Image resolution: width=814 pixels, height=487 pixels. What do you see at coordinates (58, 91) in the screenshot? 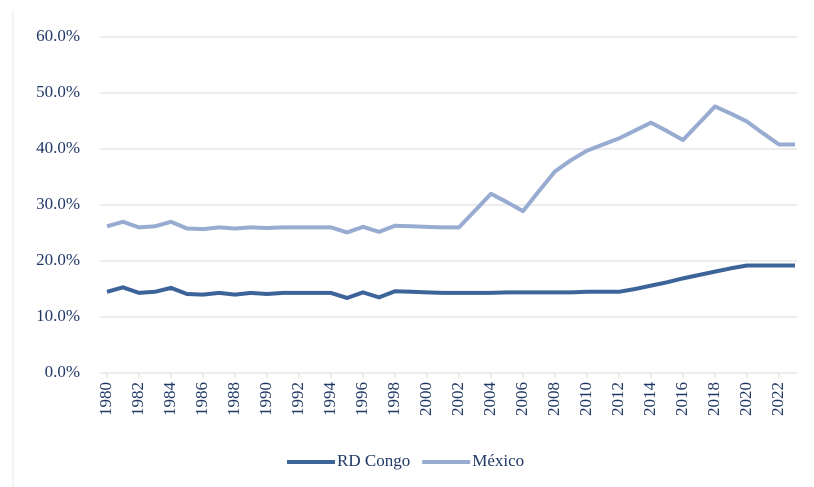
I see `y-tick-label: 50.0%` at bounding box center [58, 91].